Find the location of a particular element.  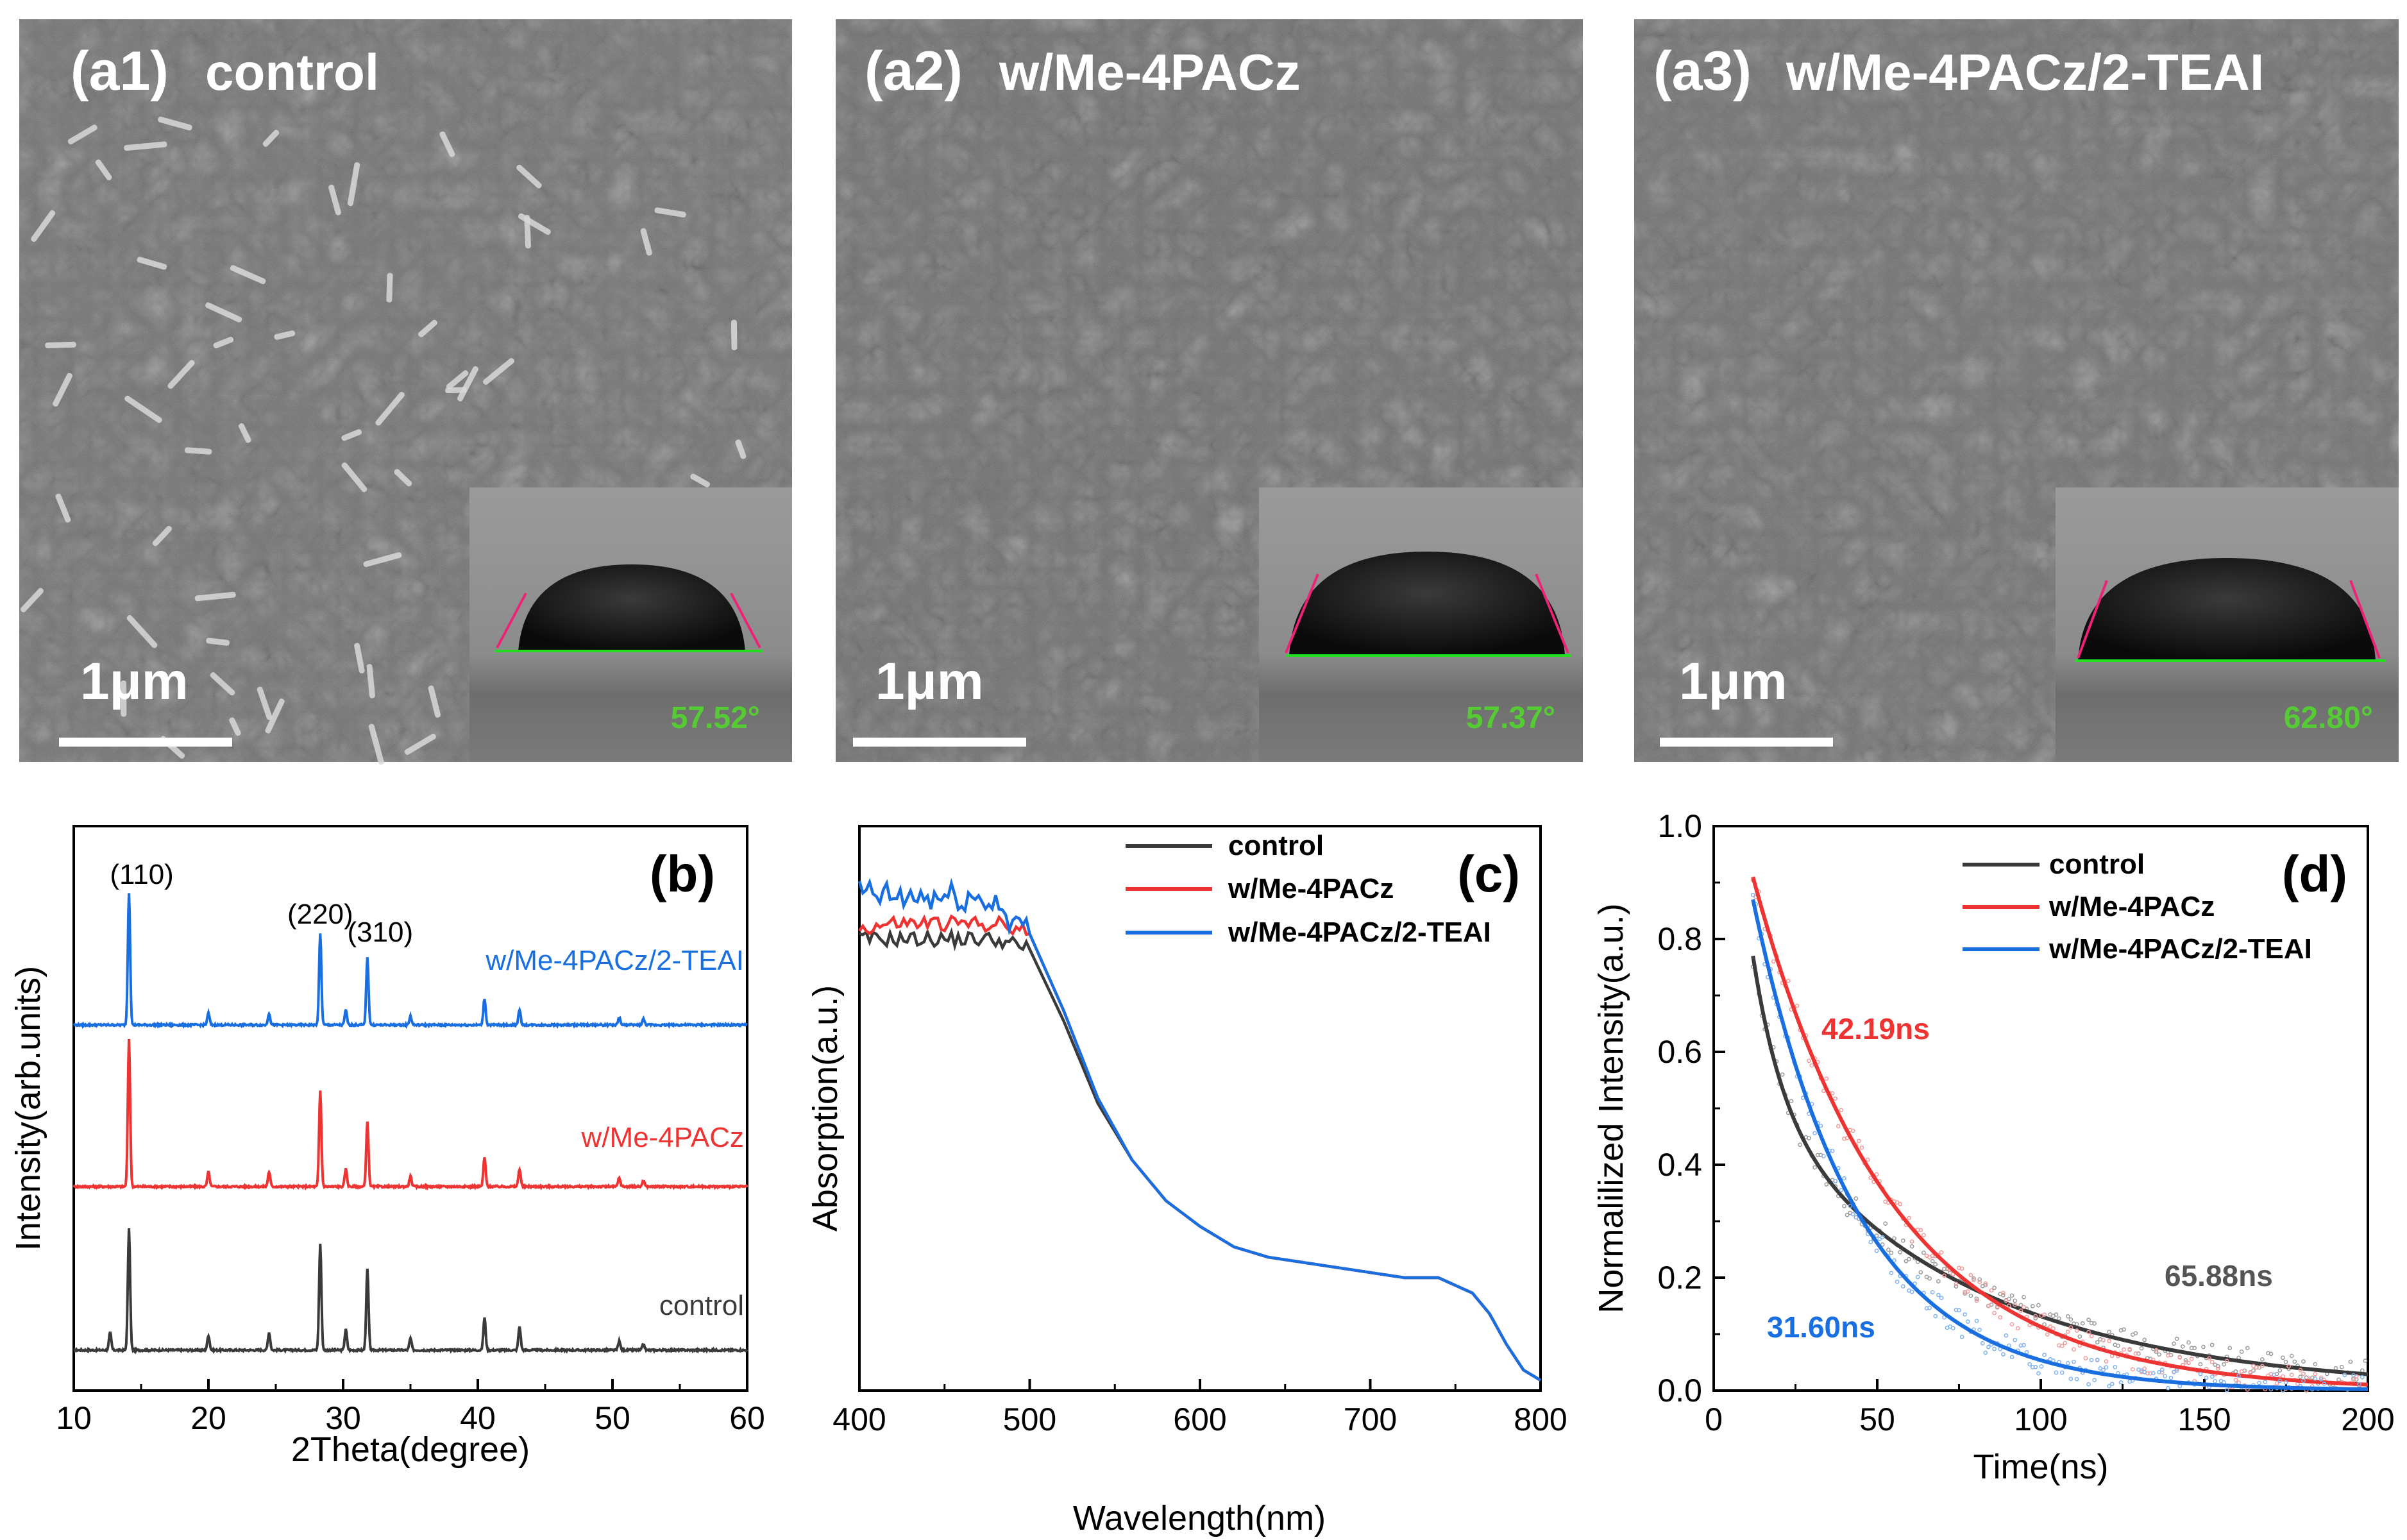

scale-bar-label: 1μm is located at coordinates (1733, 682).